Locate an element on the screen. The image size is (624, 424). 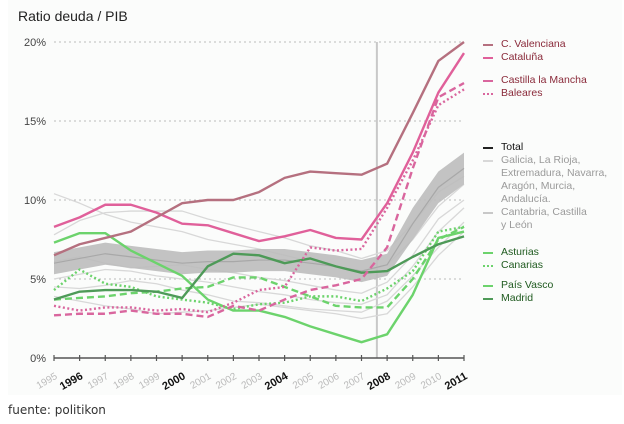
legend-label: Baleares is located at coordinates (522, 93).